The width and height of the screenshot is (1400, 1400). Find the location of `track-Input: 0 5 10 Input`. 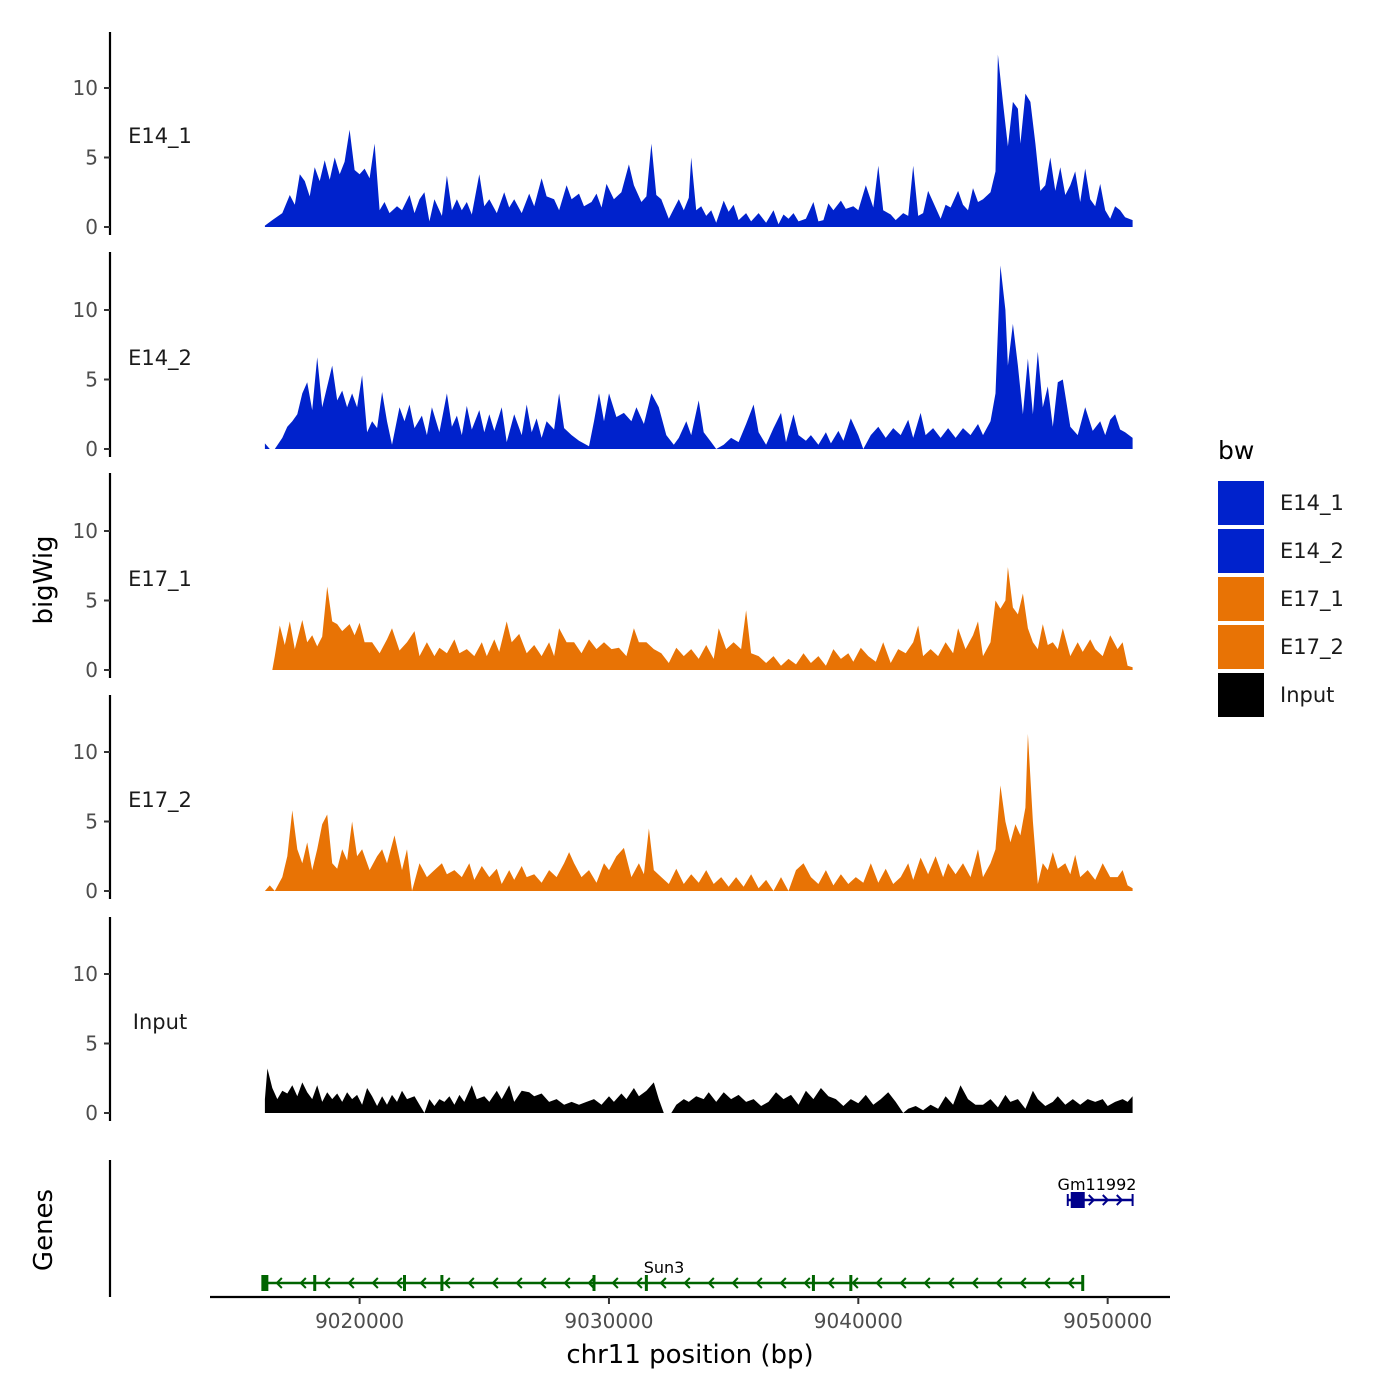

track-Input: 0 5 10 Input is located at coordinates (603, 1021).